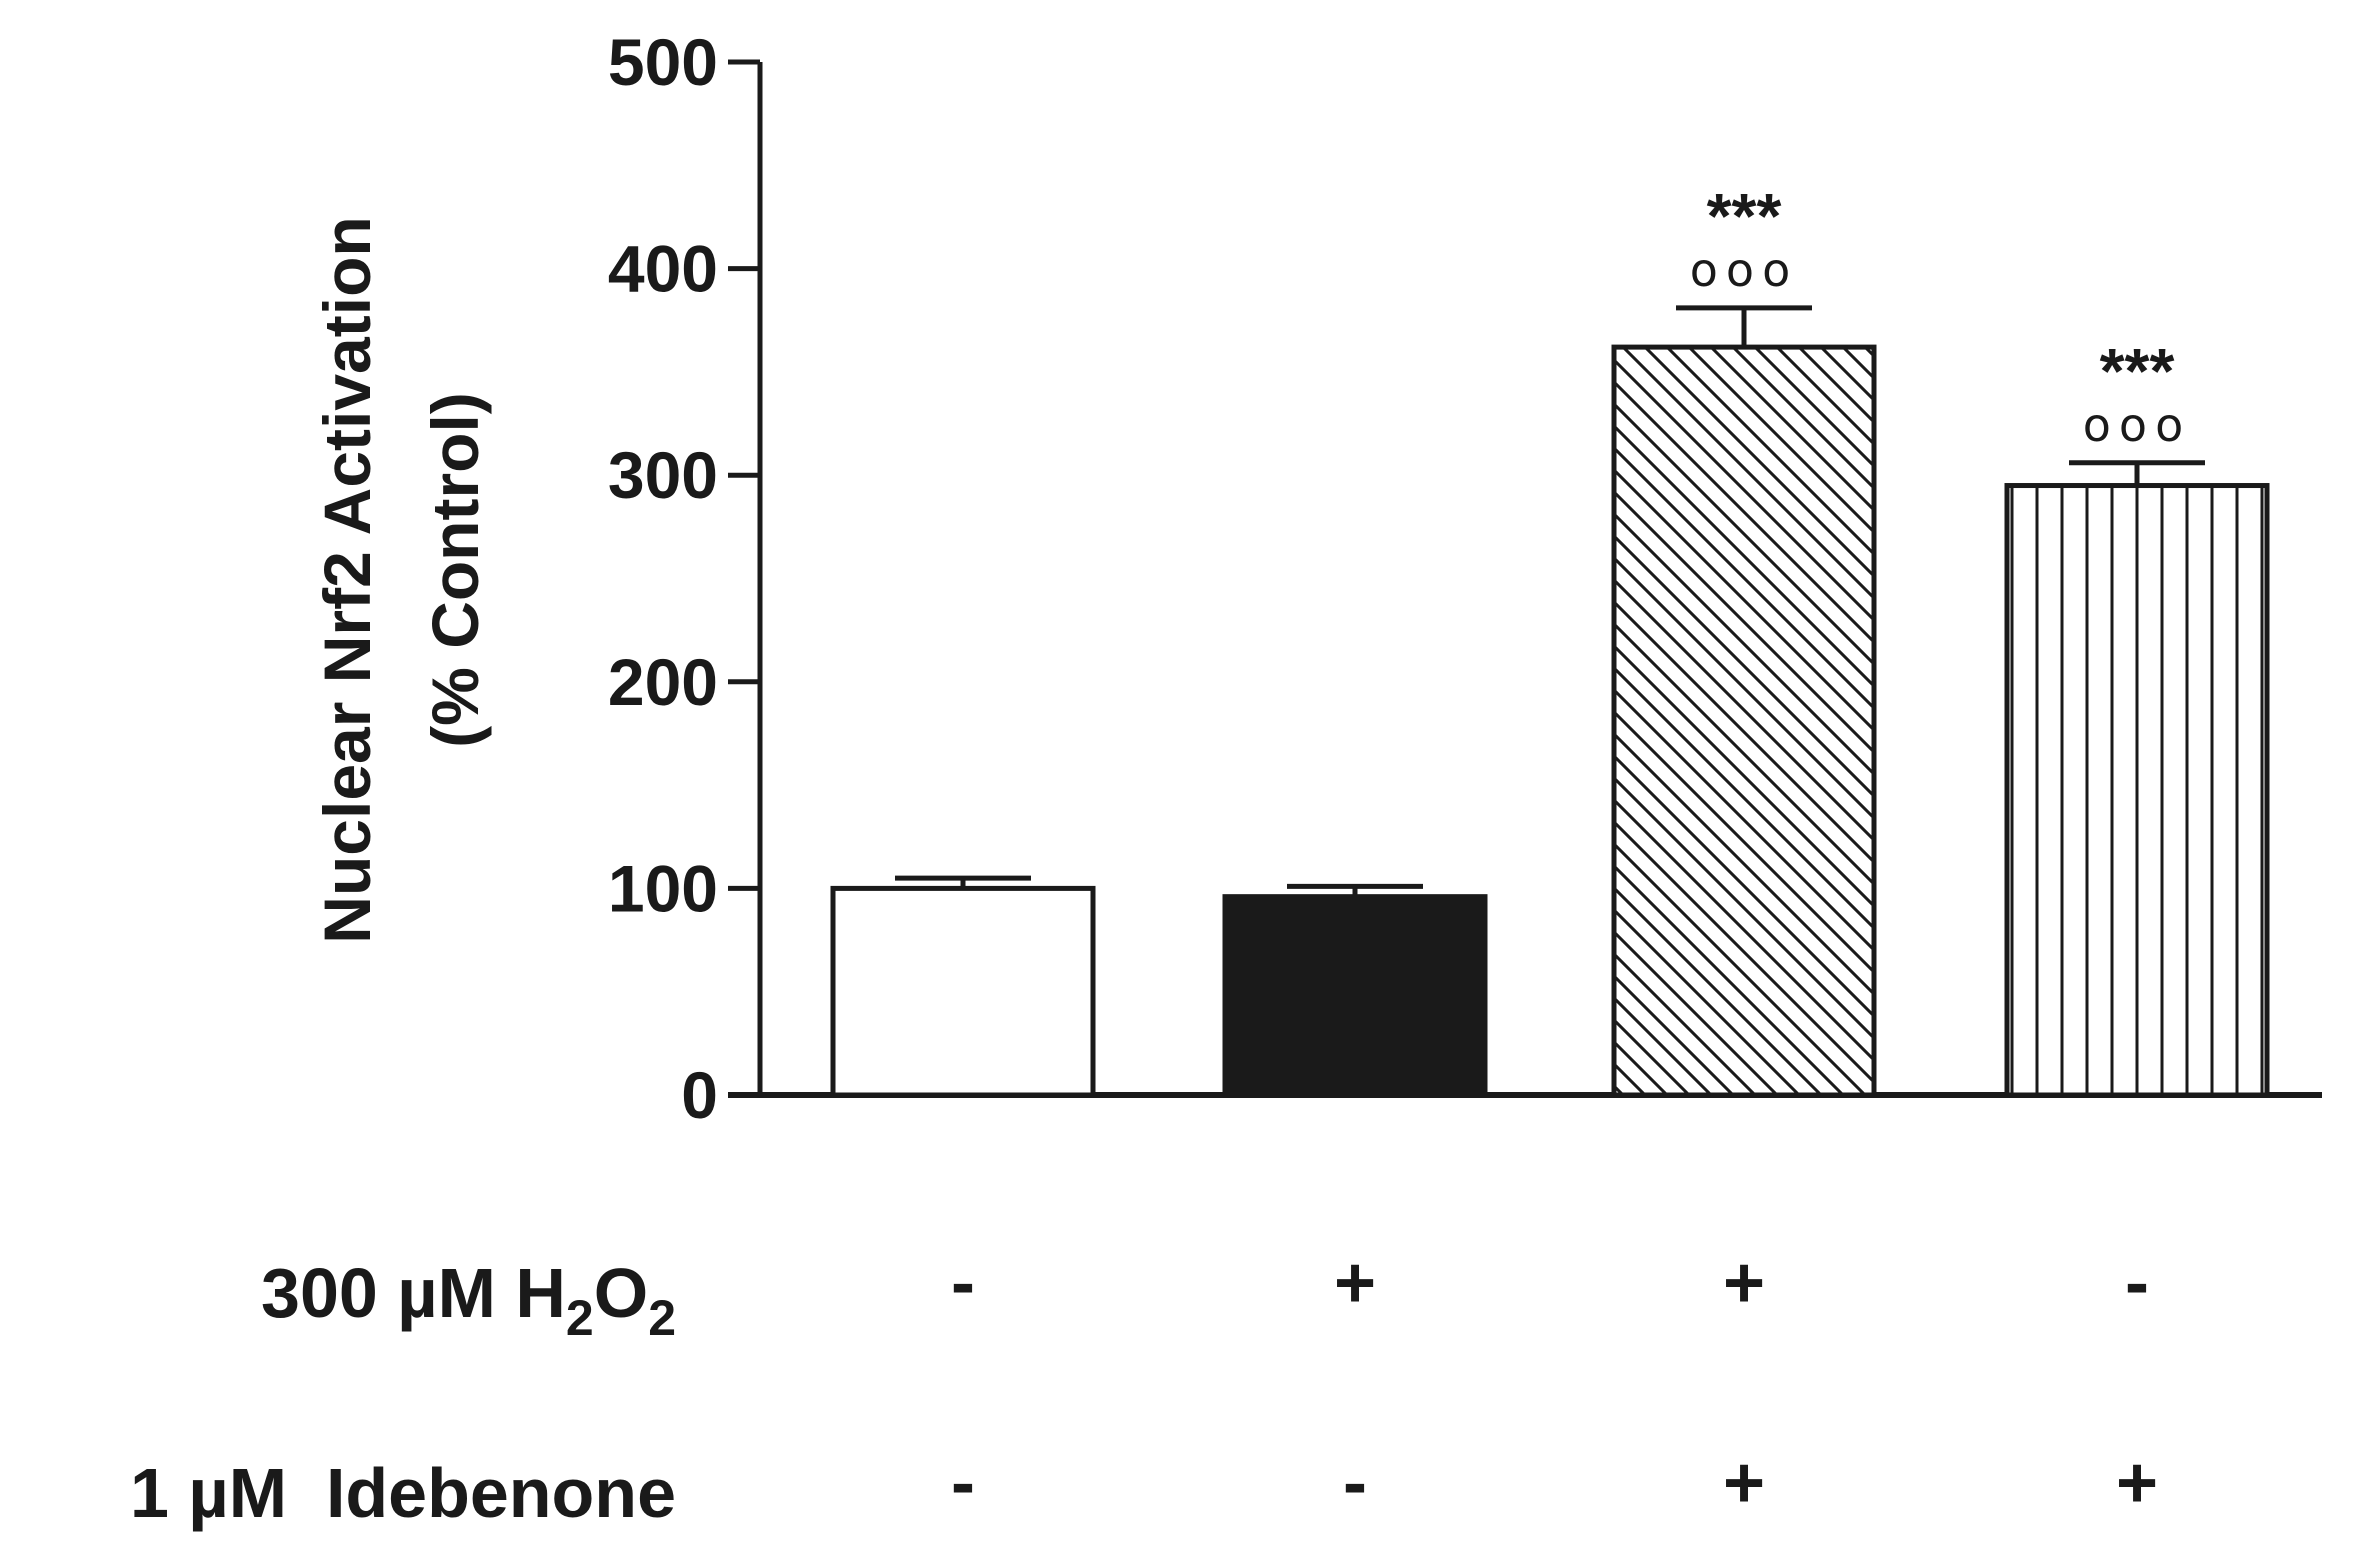 The height and width of the screenshot is (1558, 2358). Describe the element at coordinates (347, 579) in the screenshot. I see `y-axis-title-line1: Nuclear Nrf2 Activation` at that location.